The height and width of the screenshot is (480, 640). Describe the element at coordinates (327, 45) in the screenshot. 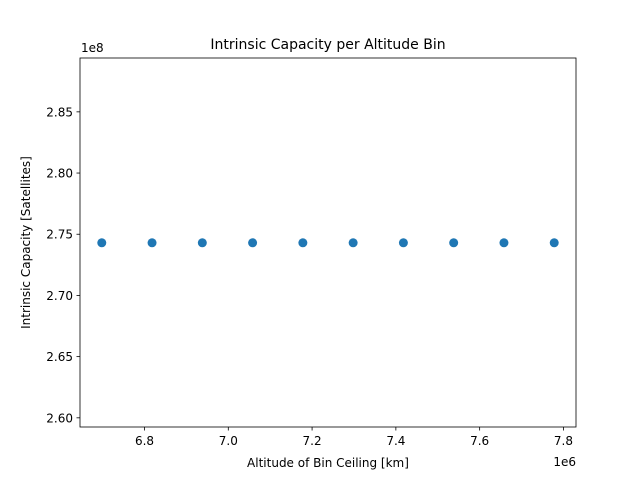

I see `chart-title: Intrinsic Capacity per Altitude Bin` at that location.